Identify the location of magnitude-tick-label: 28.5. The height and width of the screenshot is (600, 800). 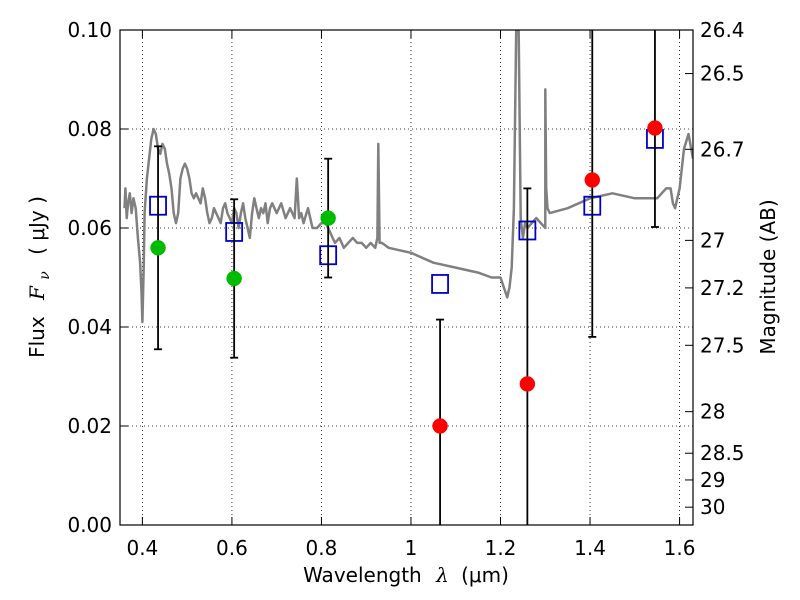
(722, 453).